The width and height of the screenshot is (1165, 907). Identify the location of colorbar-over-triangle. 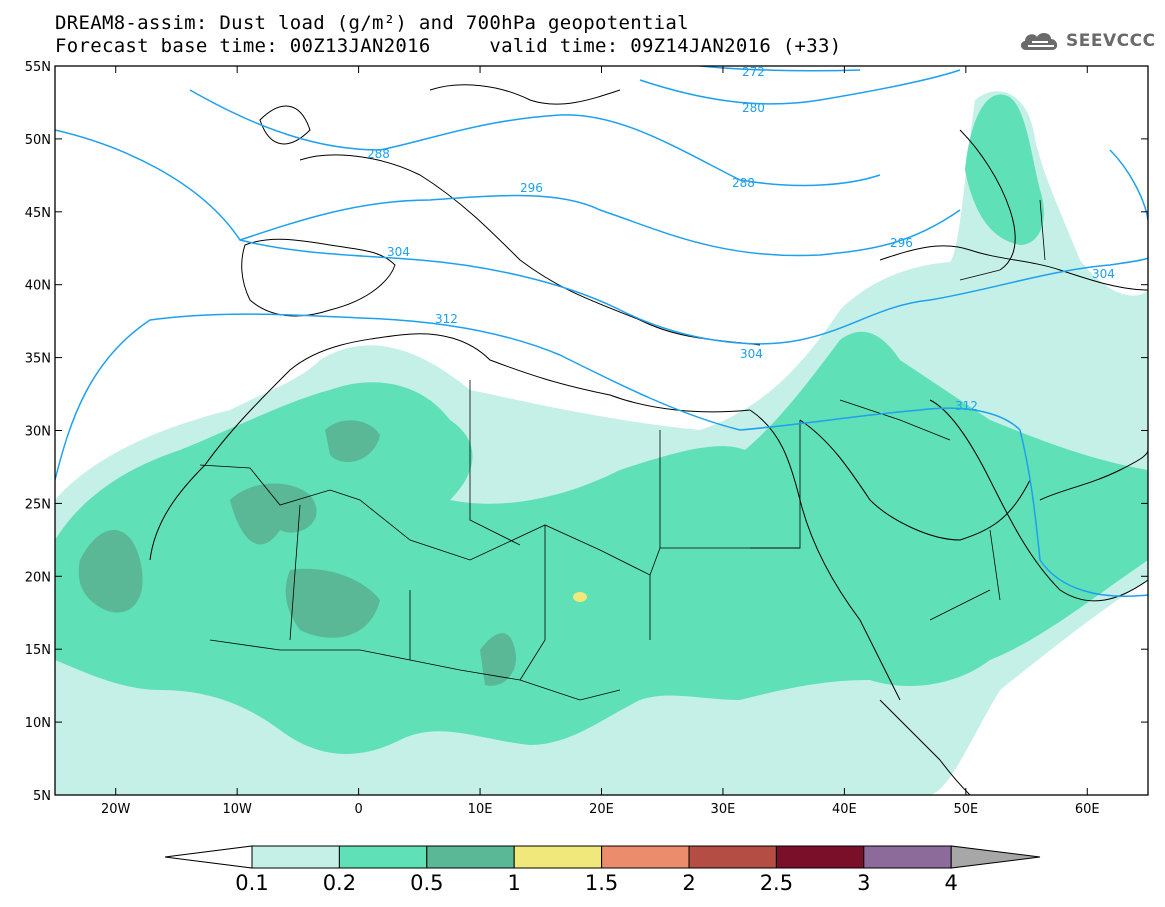
(995, 857).